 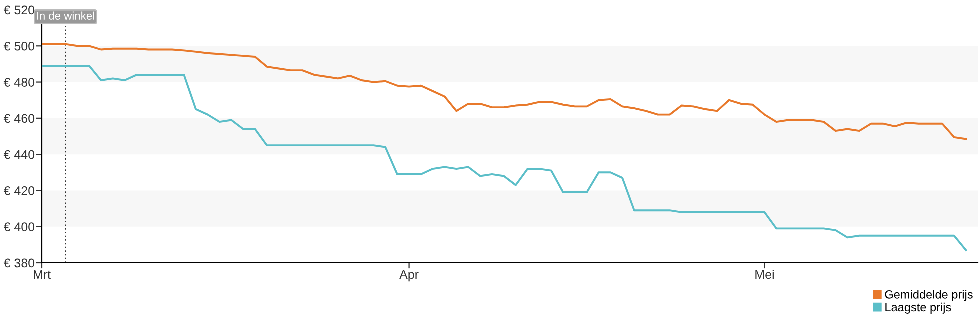 I want to click on x-tick-label: Mrt, so click(x=42, y=275).